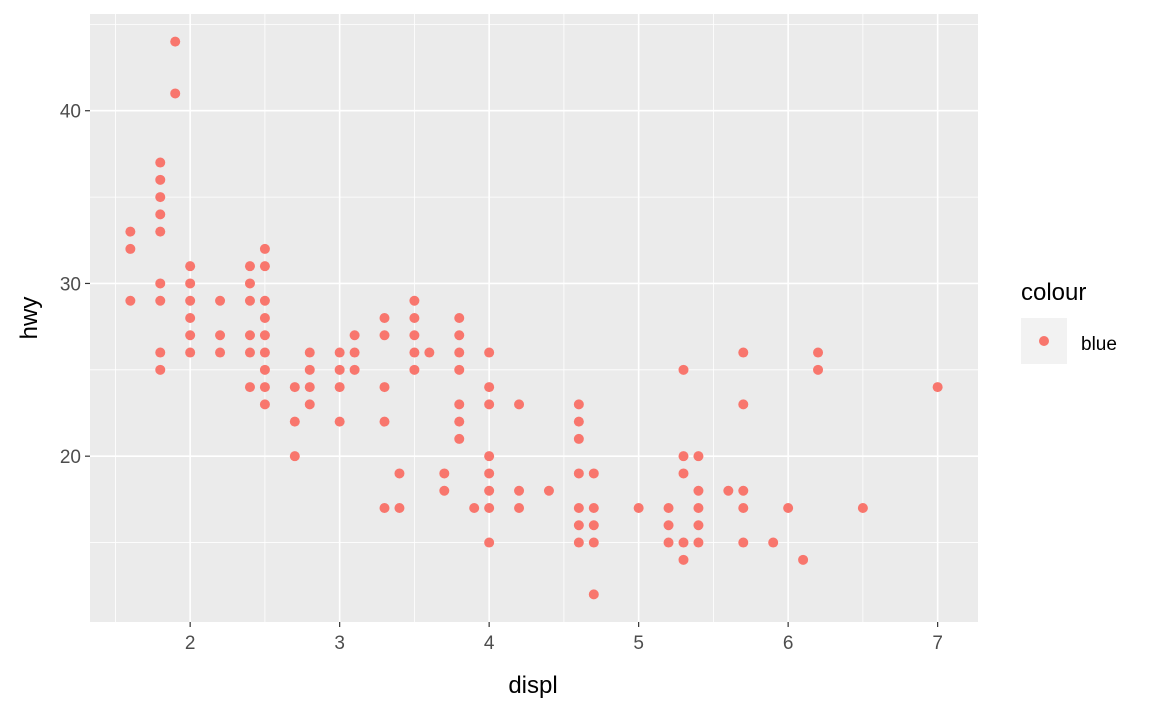 This screenshot has width=1152, height=711. I want to click on x-axis-title: displ, so click(532, 685).